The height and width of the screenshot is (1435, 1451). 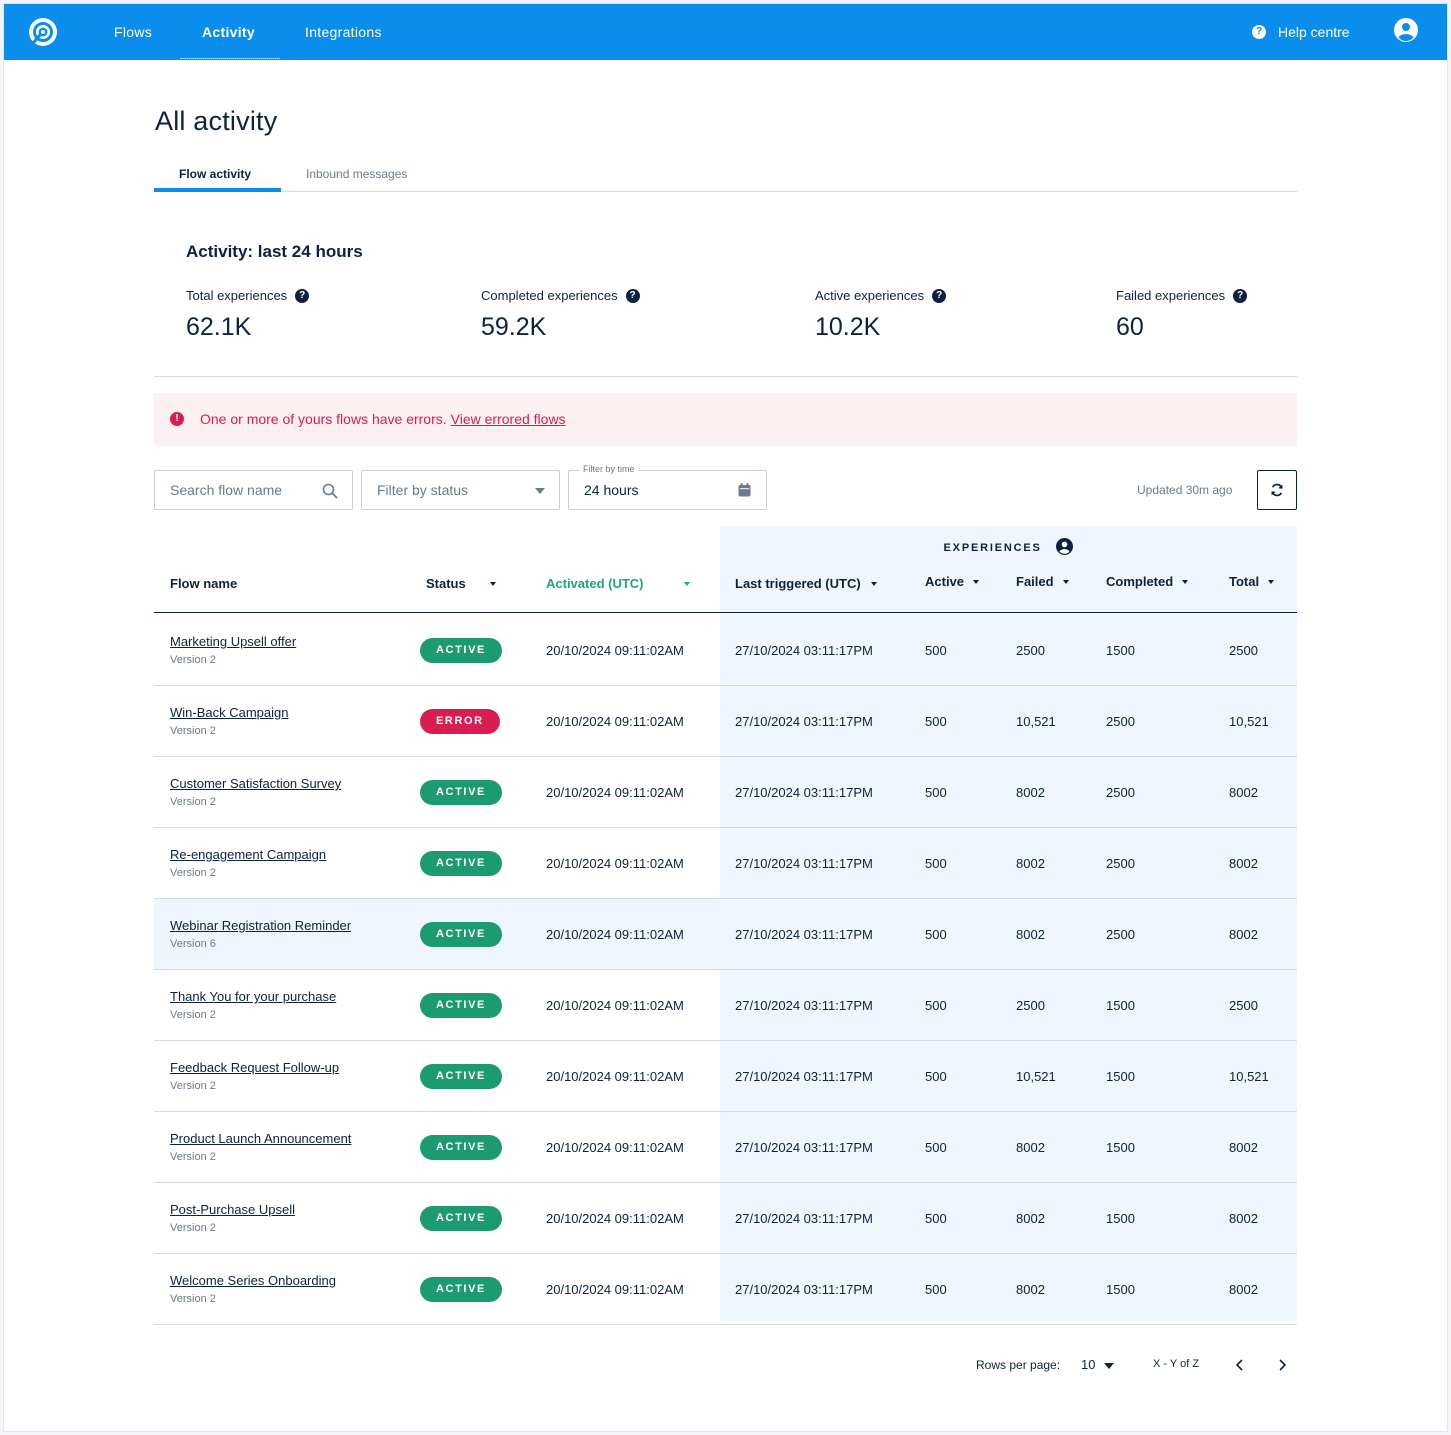 What do you see at coordinates (1065, 546) in the screenshot?
I see `user-circle-icon` at bounding box center [1065, 546].